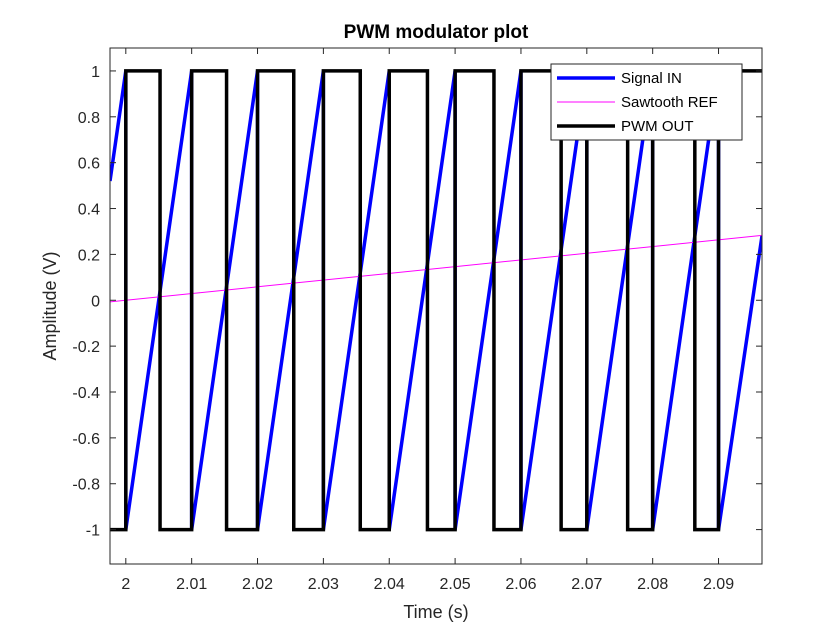  I want to click on y-tick-label: -0.4, so click(86, 393).